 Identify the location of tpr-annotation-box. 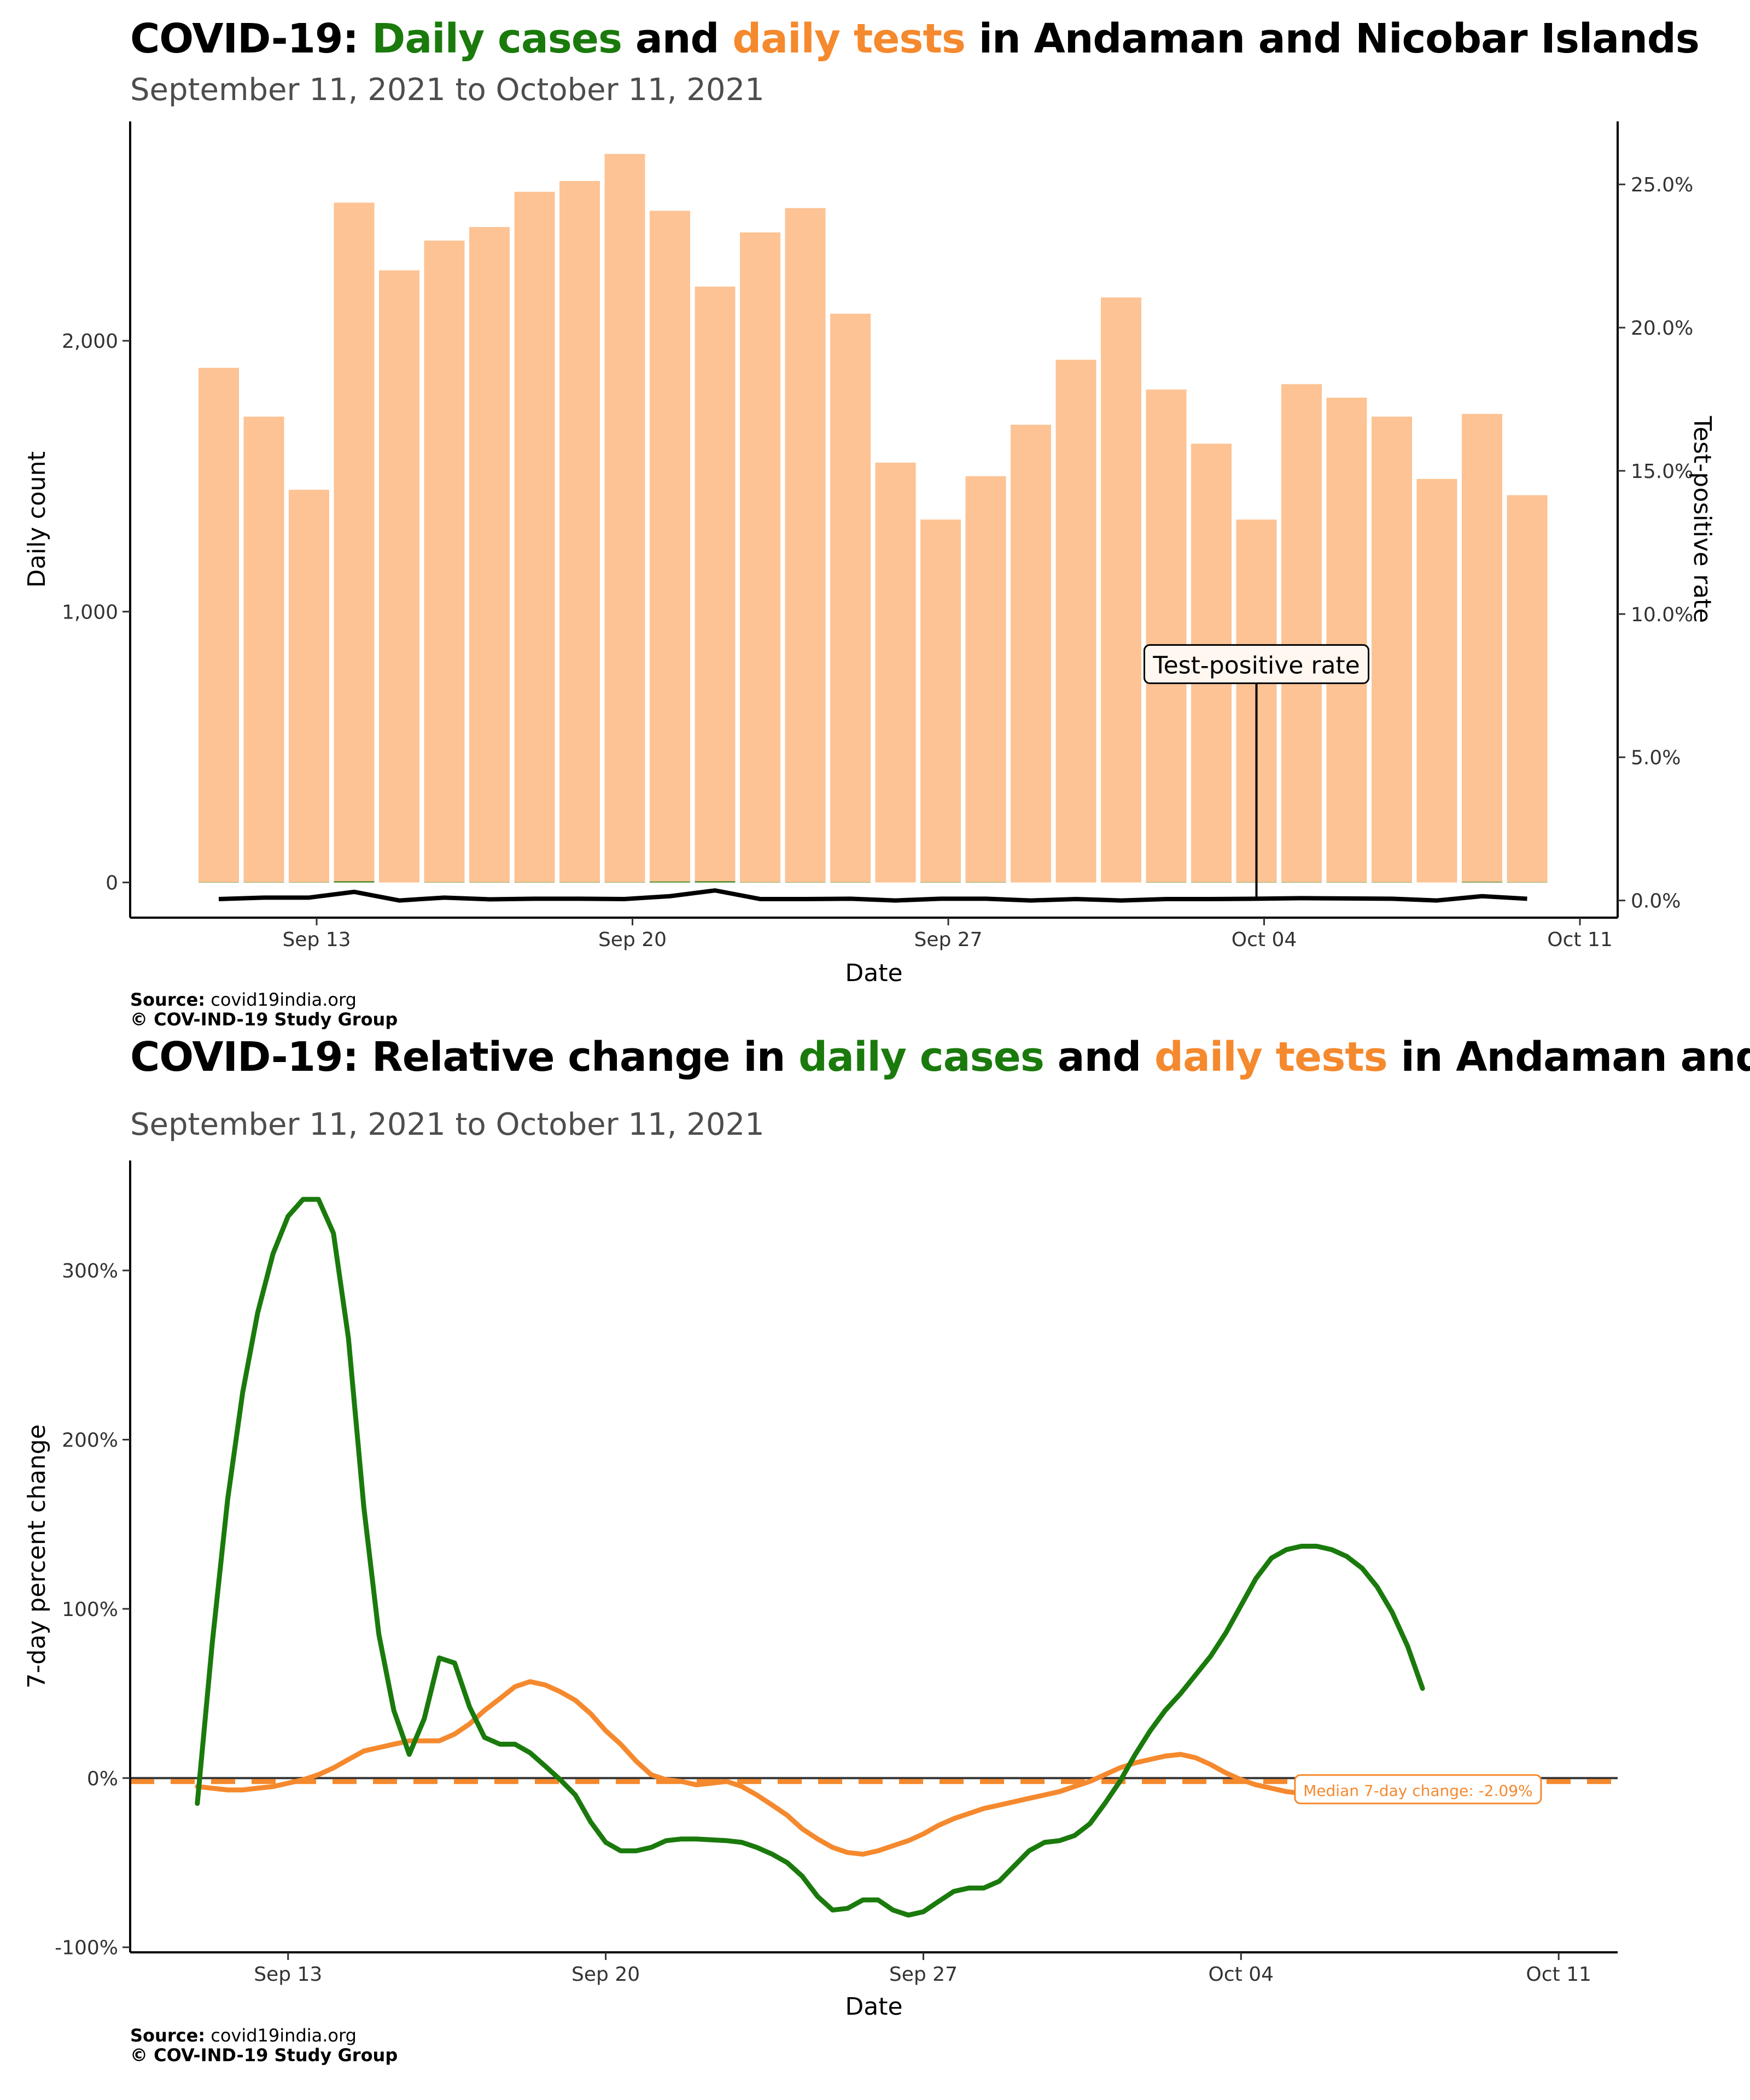
(1256, 664).